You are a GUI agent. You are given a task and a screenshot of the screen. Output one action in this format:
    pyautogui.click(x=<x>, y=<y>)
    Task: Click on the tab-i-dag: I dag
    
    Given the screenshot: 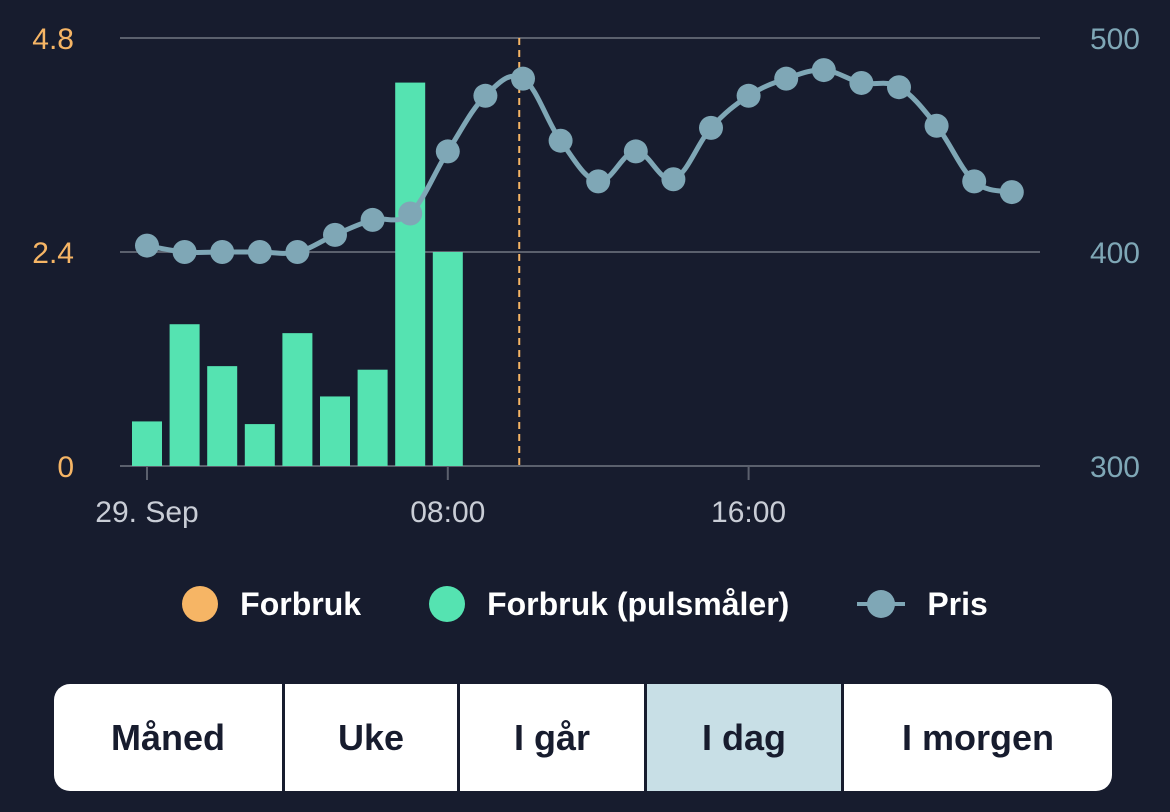 What is the action you would take?
    pyautogui.click(x=745, y=737)
    